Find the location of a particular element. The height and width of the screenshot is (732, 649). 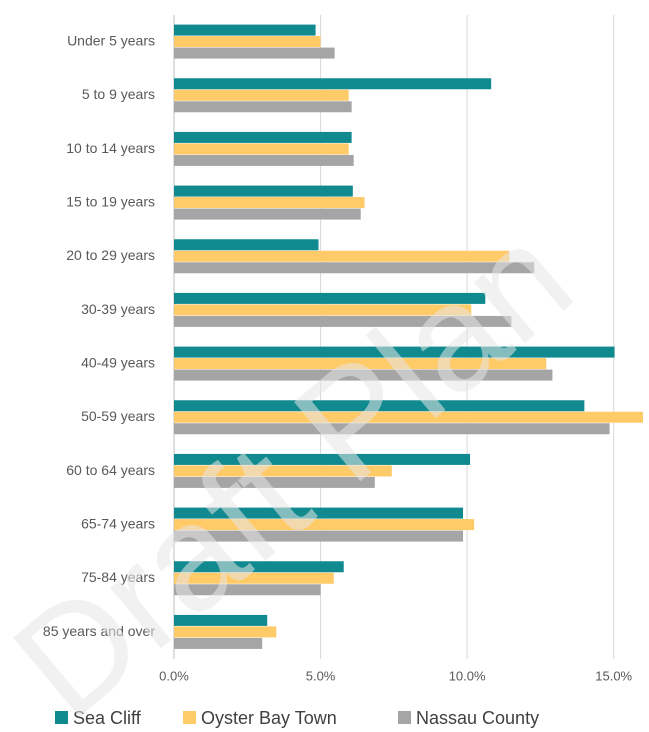

category-label: 40-49 years is located at coordinates (118, 363).